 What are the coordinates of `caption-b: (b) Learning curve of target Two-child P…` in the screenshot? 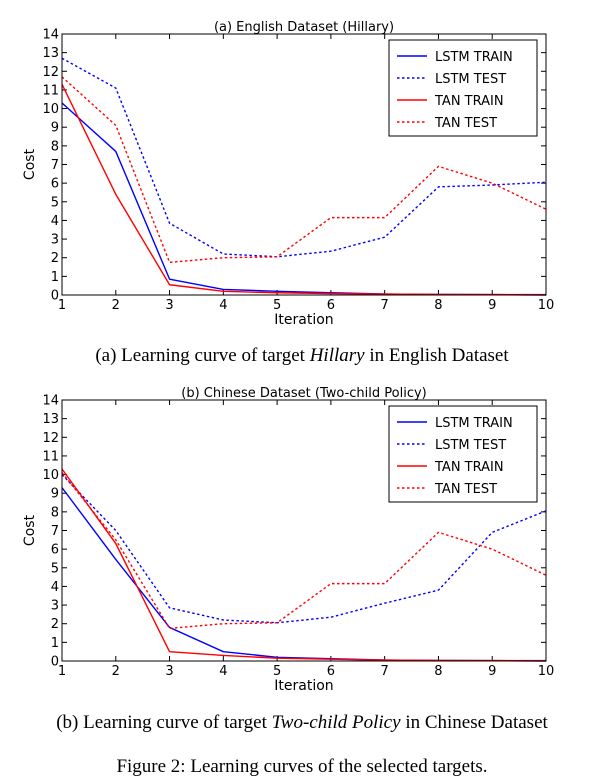 It's located at (302, 722).